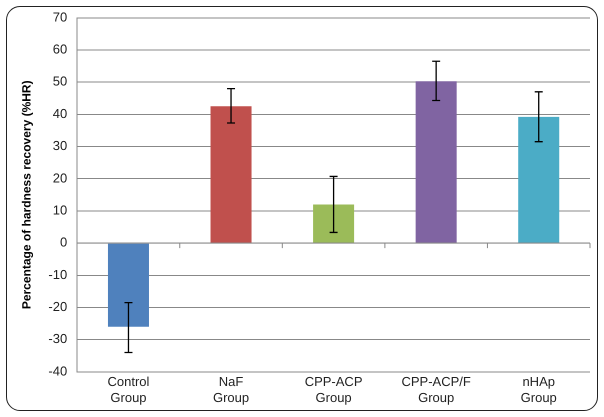 Image resolution: width=604 pixels, height=417 pixels. What do you see at coordinates (60, 49) in the screenshot?
I see `y-tick-label: 60` at bounding box center [60, 49].